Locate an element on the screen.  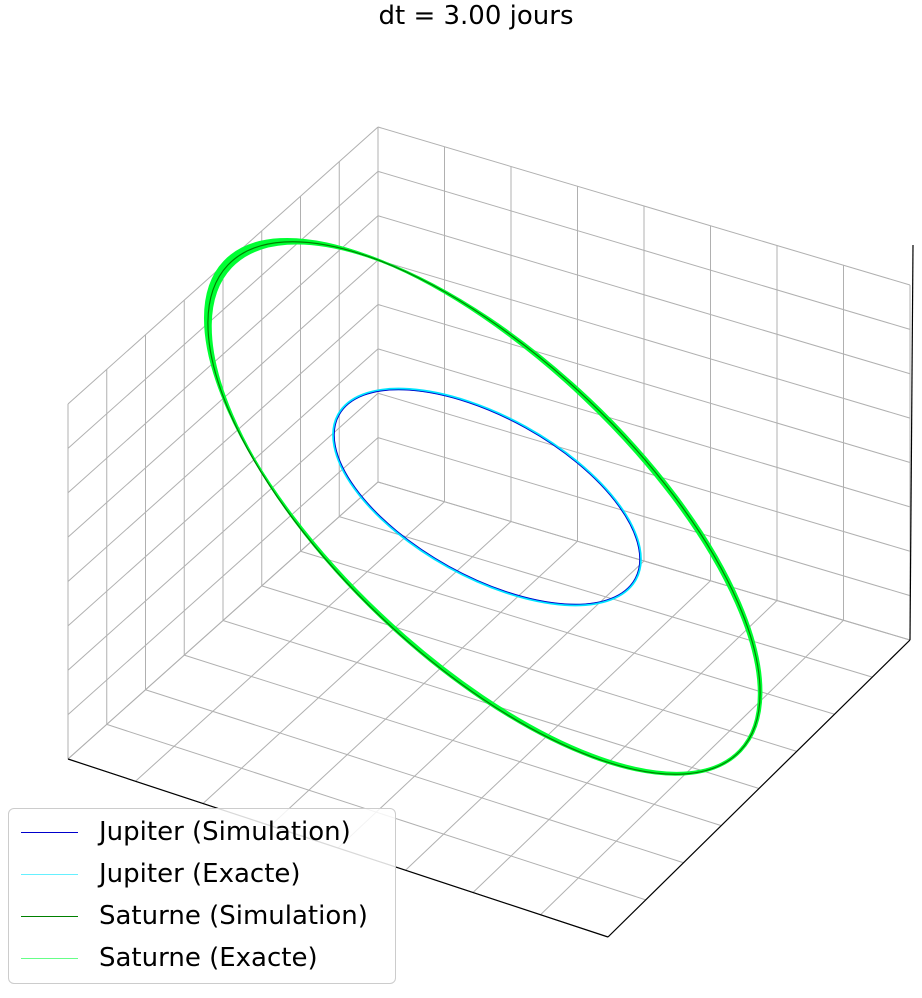
legend-item-saturne-exacte: Saturne (Exacte) is located at coordinates (202, 958).